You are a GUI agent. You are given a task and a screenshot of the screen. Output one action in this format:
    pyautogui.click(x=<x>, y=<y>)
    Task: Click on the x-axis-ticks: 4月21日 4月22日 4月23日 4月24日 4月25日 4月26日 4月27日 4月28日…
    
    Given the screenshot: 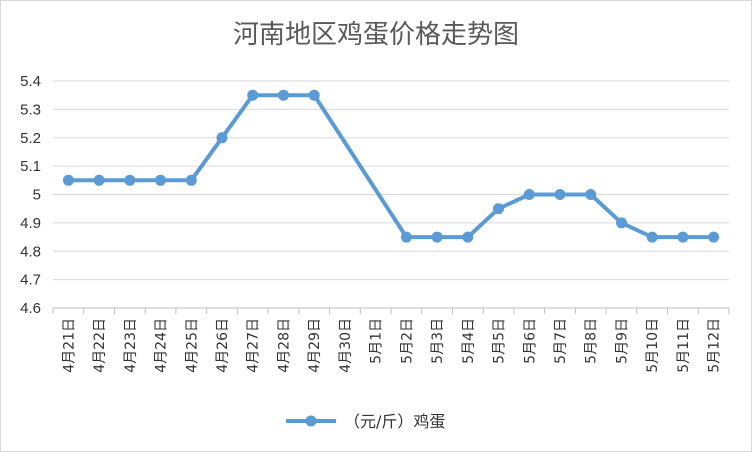 What is the action you would take?
    pyautogui.click(x=391, y=345)
    